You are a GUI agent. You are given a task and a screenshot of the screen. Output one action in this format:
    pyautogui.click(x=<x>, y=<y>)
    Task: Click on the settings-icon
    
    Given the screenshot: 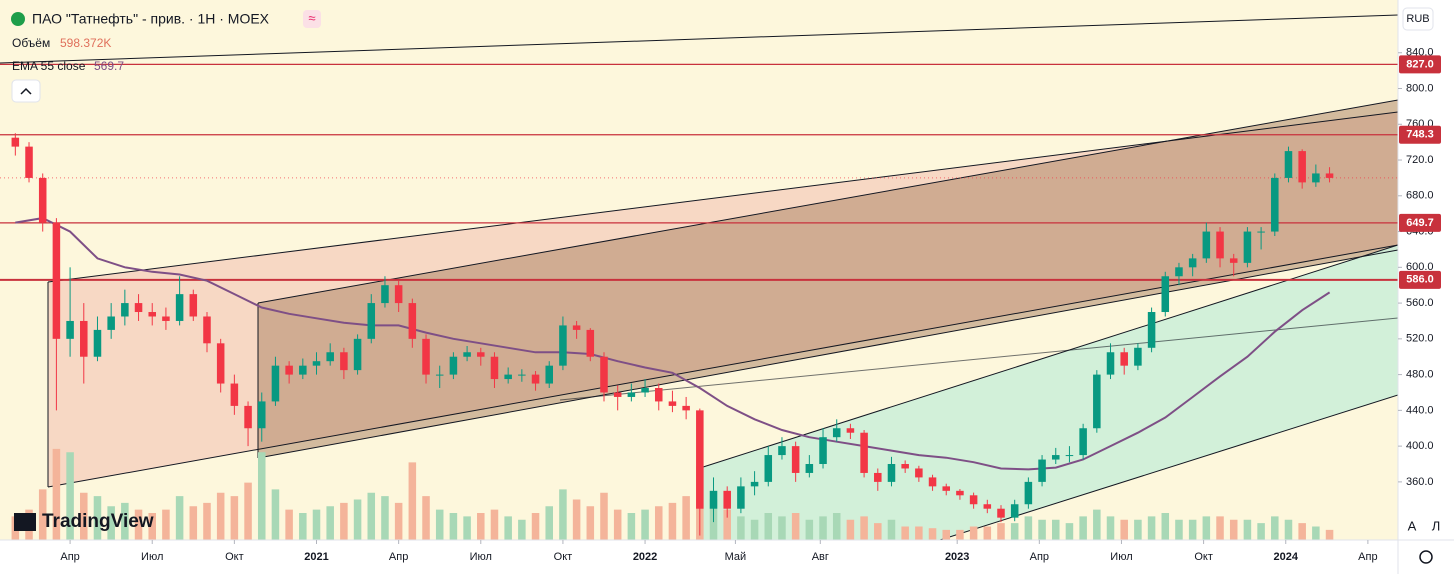 What is the action you would take?
    pyautogui.click(x=1426, y=557)
    